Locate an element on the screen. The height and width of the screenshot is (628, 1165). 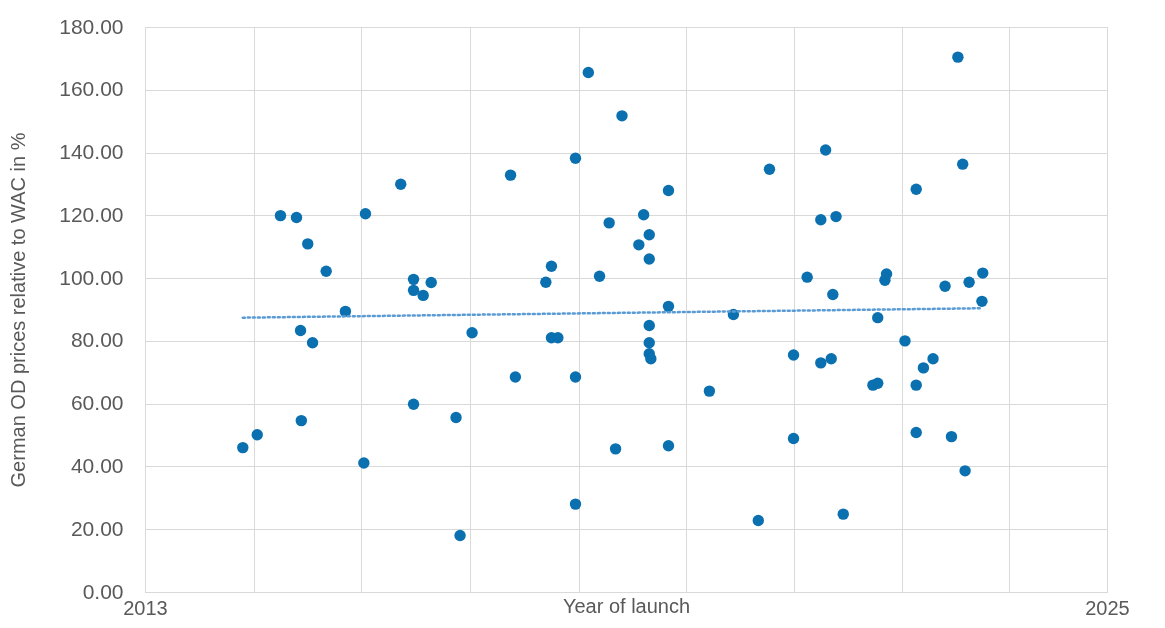
x-axis-title: Year of launch is located at coordinates (626, 605).